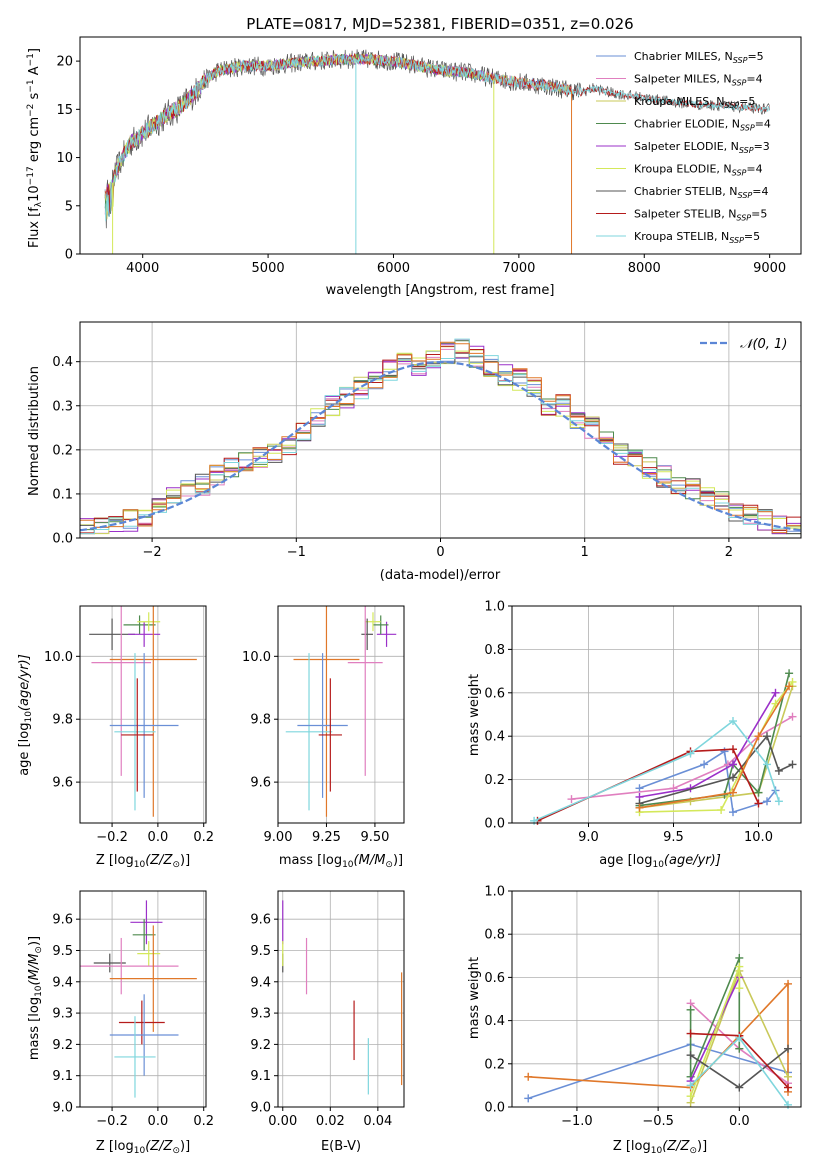  I want to click on x-tick-label: 0.02, so click(330, 1121).